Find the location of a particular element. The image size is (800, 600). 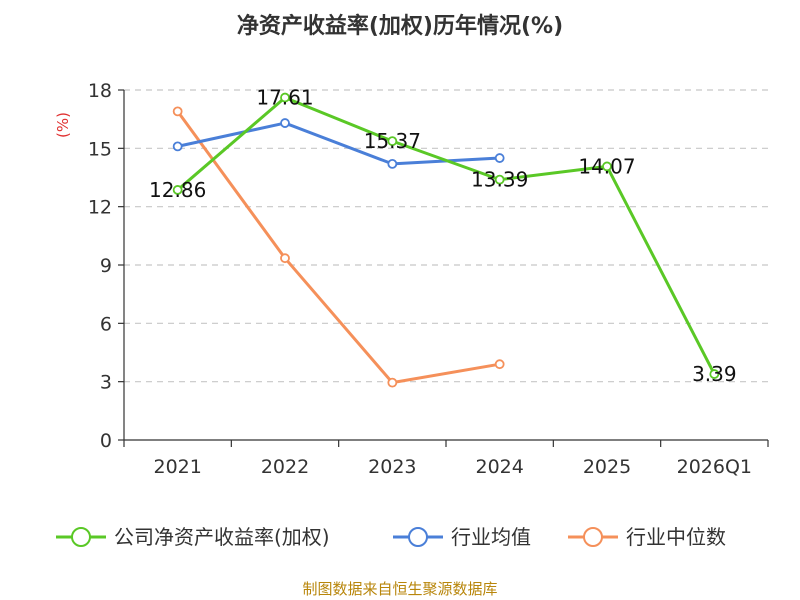

legend-item-0: 公司净资产收益率(加权) is located at coordinates (193, 537).